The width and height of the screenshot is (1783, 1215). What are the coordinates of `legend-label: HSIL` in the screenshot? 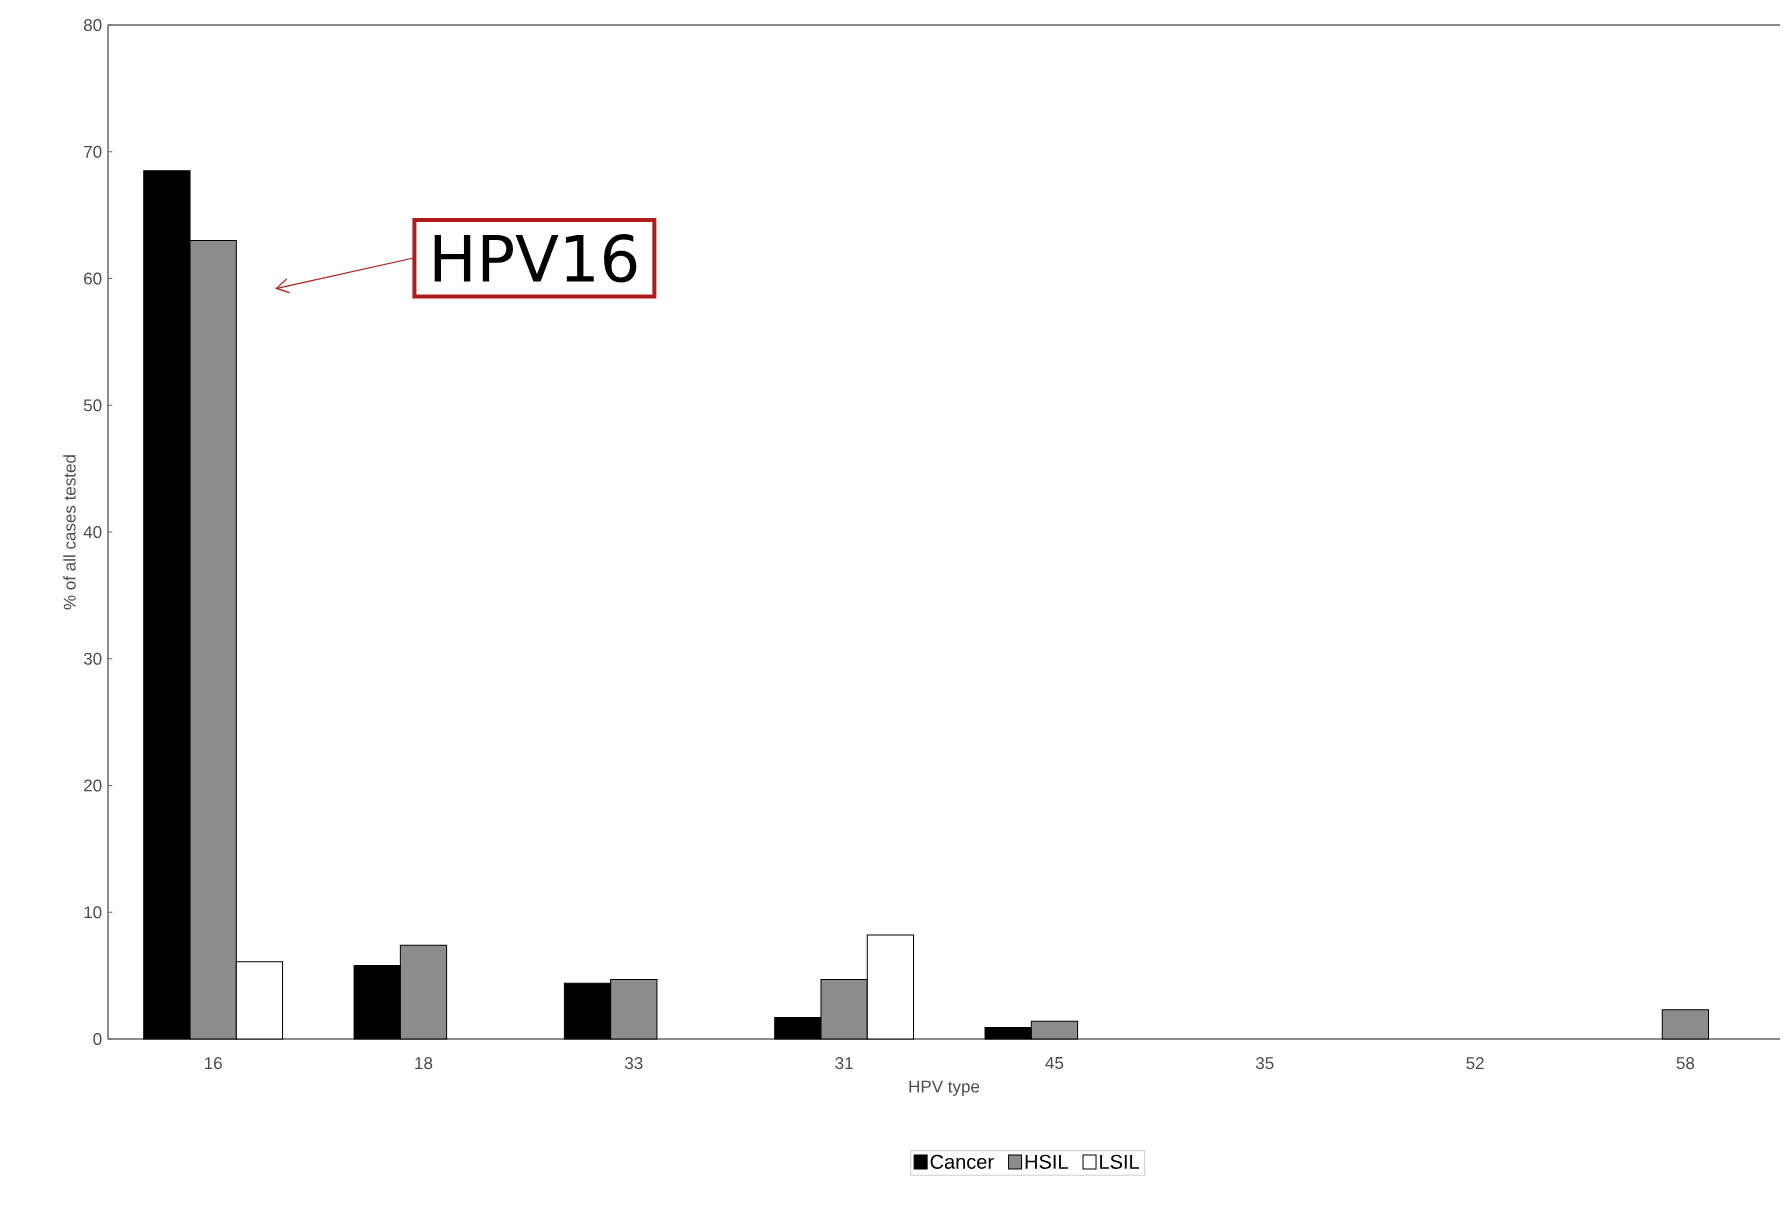 It's located at (1046, 1161).